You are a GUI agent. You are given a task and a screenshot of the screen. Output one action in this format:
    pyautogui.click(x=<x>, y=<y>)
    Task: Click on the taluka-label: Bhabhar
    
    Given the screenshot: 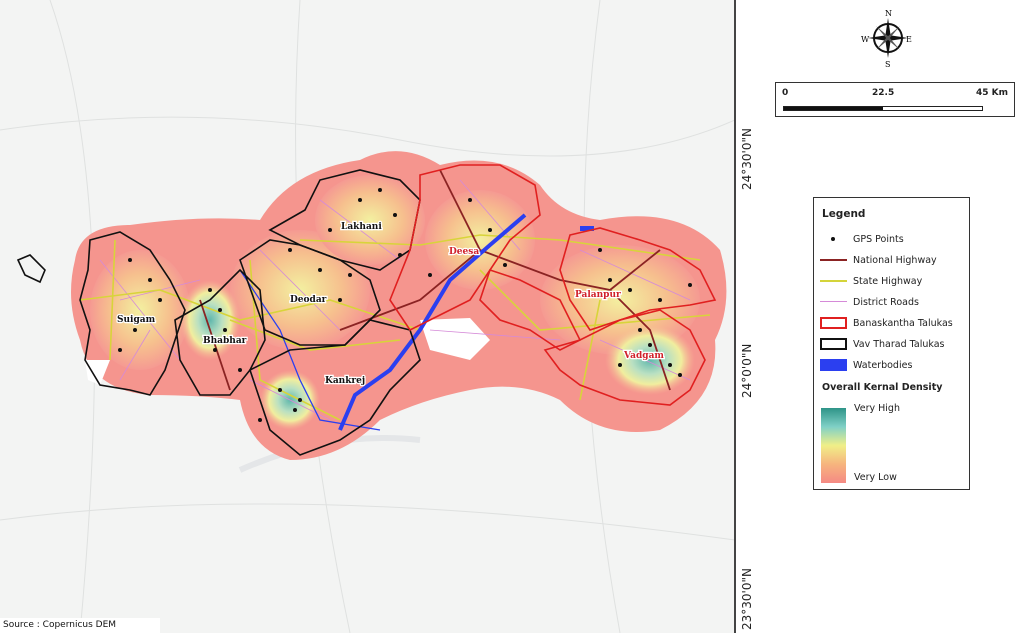 What is the action you would take?
    pyautogui.click(x=225, y=341)
    